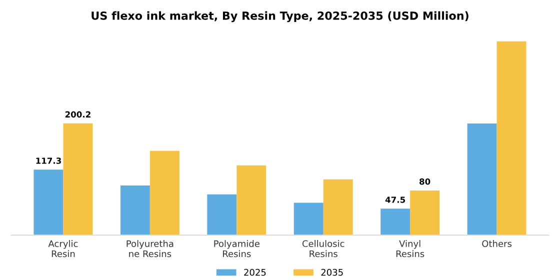  Describe the element at coordinates (77, 114) in the screenshot. I see `data-label: 200.2` at that location.